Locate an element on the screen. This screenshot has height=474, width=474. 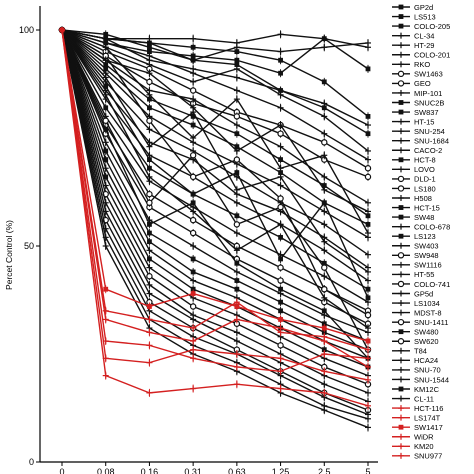
legend-item: MDST-8 is located at coordinates (417, 312).